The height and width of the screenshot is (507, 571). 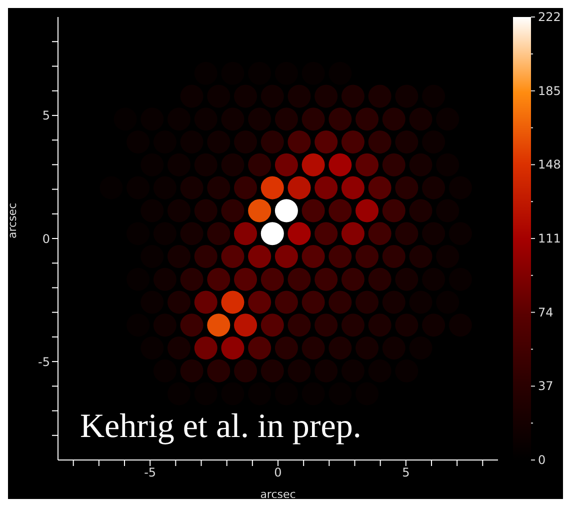 I want to click on color-bar-label: 111, so click(x=549, y=239).